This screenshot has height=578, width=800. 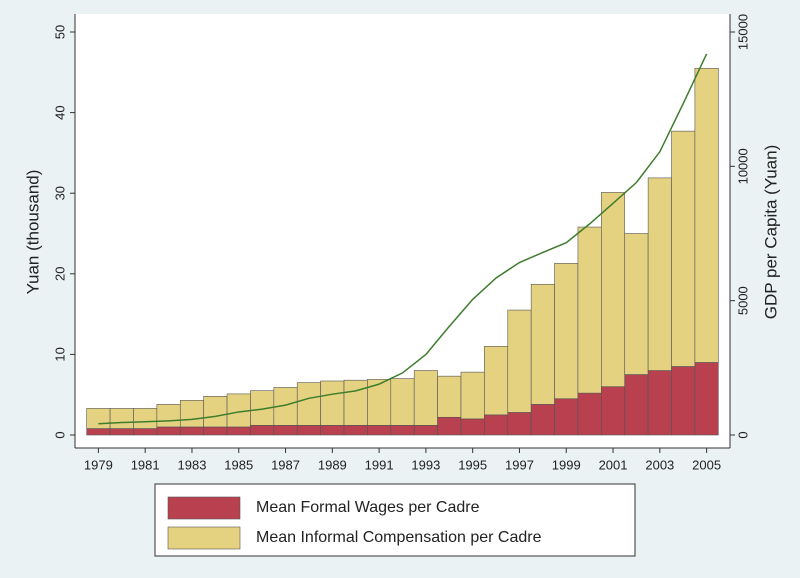 I want to click on y2-axis-label: GDP per Capita (Yuan), so click(x=770, y=232).